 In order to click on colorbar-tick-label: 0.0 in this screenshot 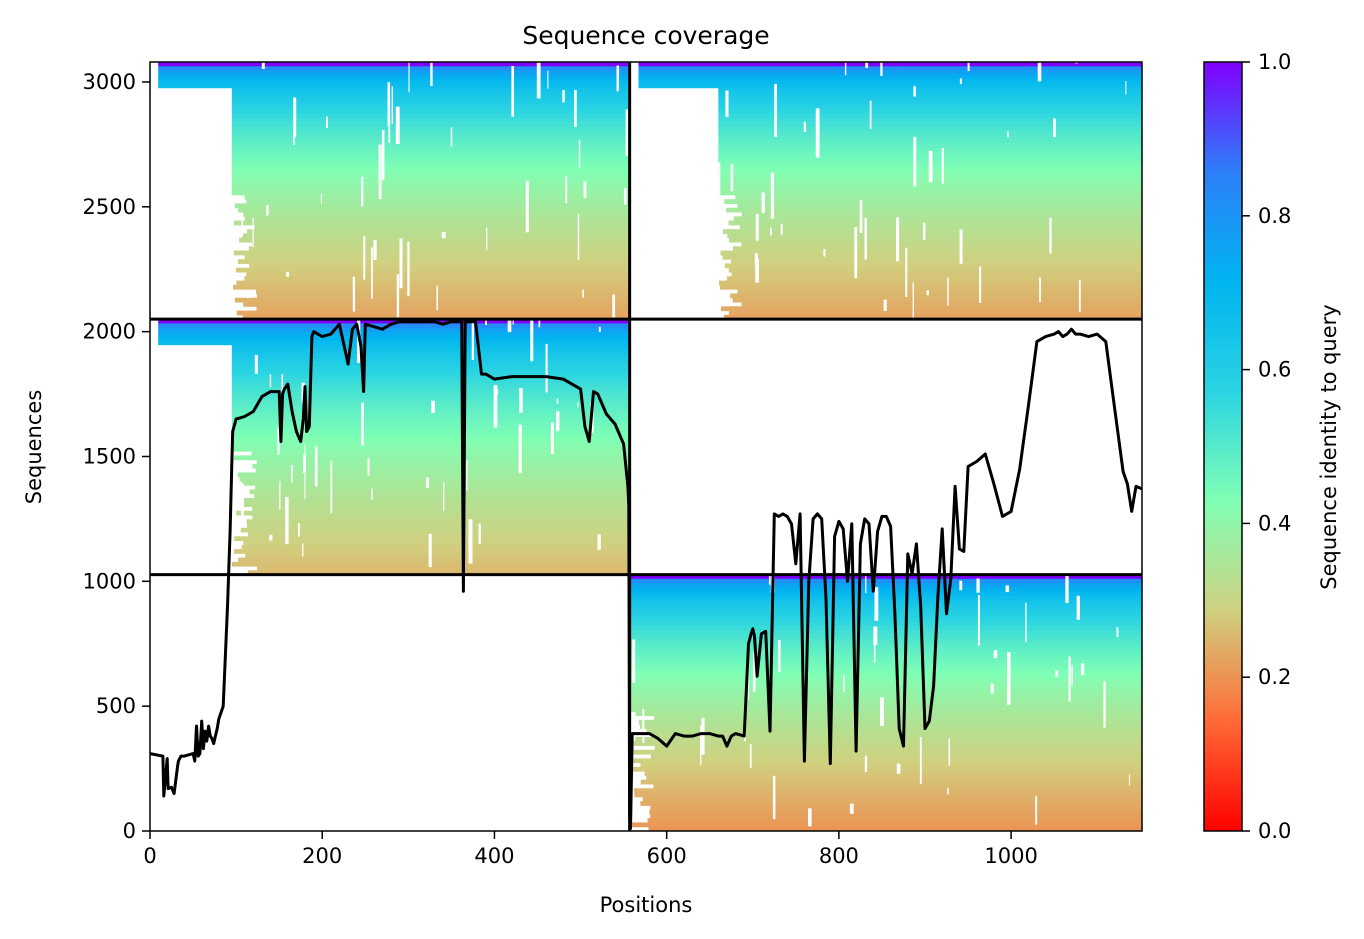, I will do `click(1274, 831)`.